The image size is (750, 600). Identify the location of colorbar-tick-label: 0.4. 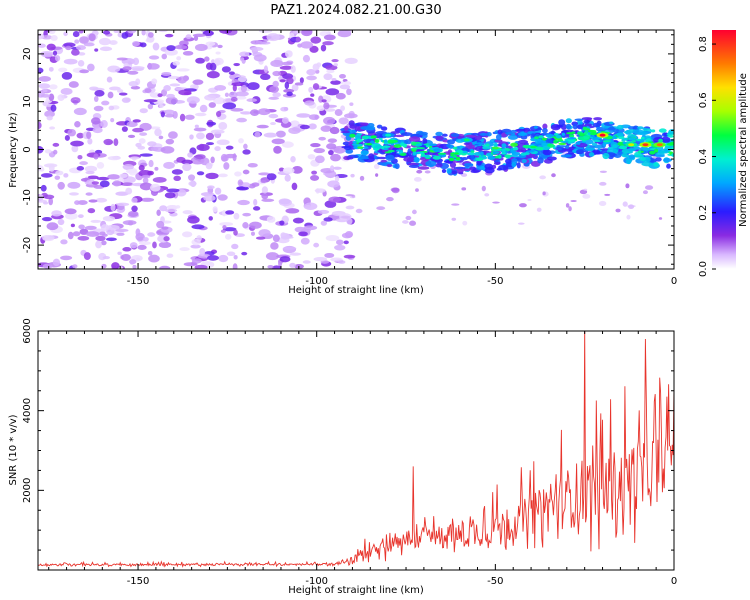
(703, 157).